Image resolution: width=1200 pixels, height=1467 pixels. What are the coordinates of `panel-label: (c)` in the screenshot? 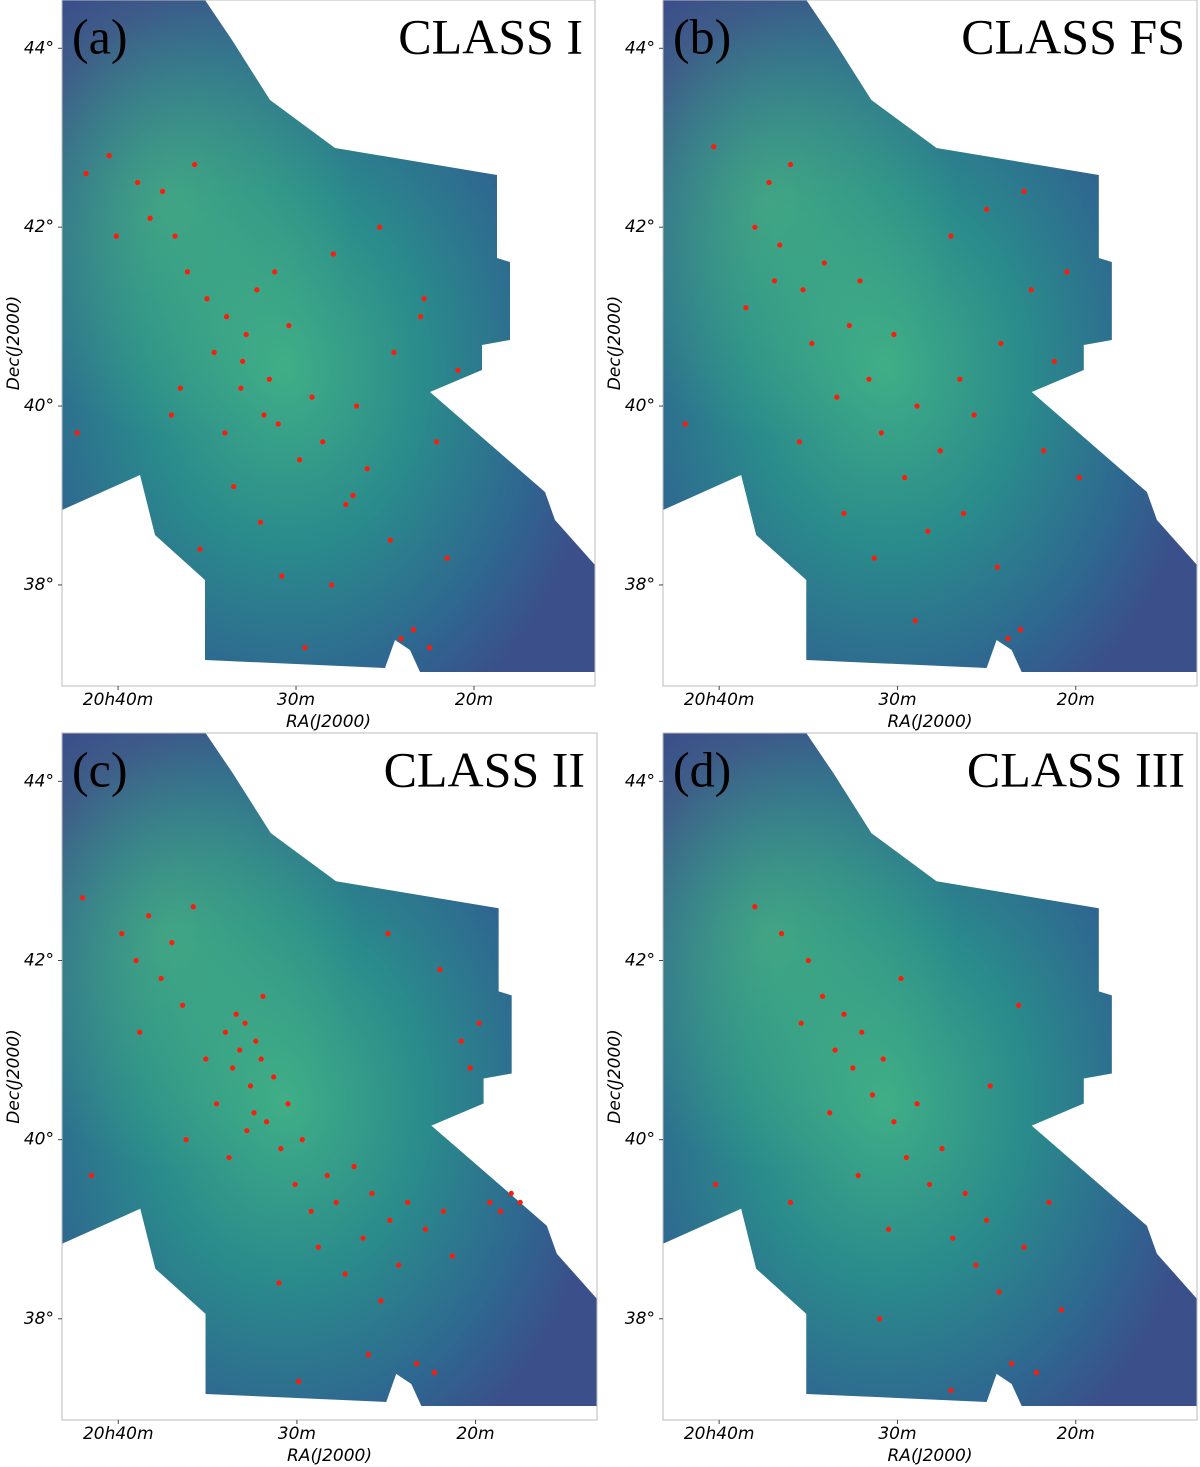 It's located at (100, 769).